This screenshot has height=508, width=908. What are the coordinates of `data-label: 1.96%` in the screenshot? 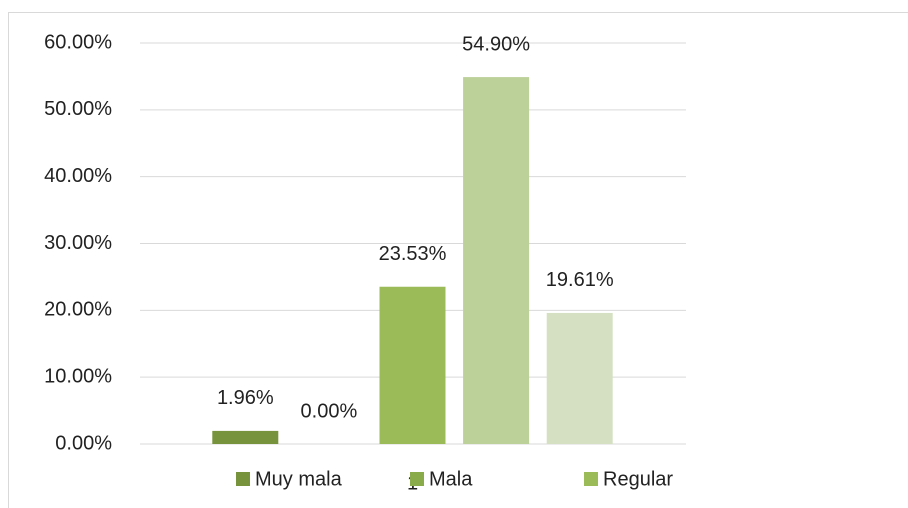 It's located at (245, 398).